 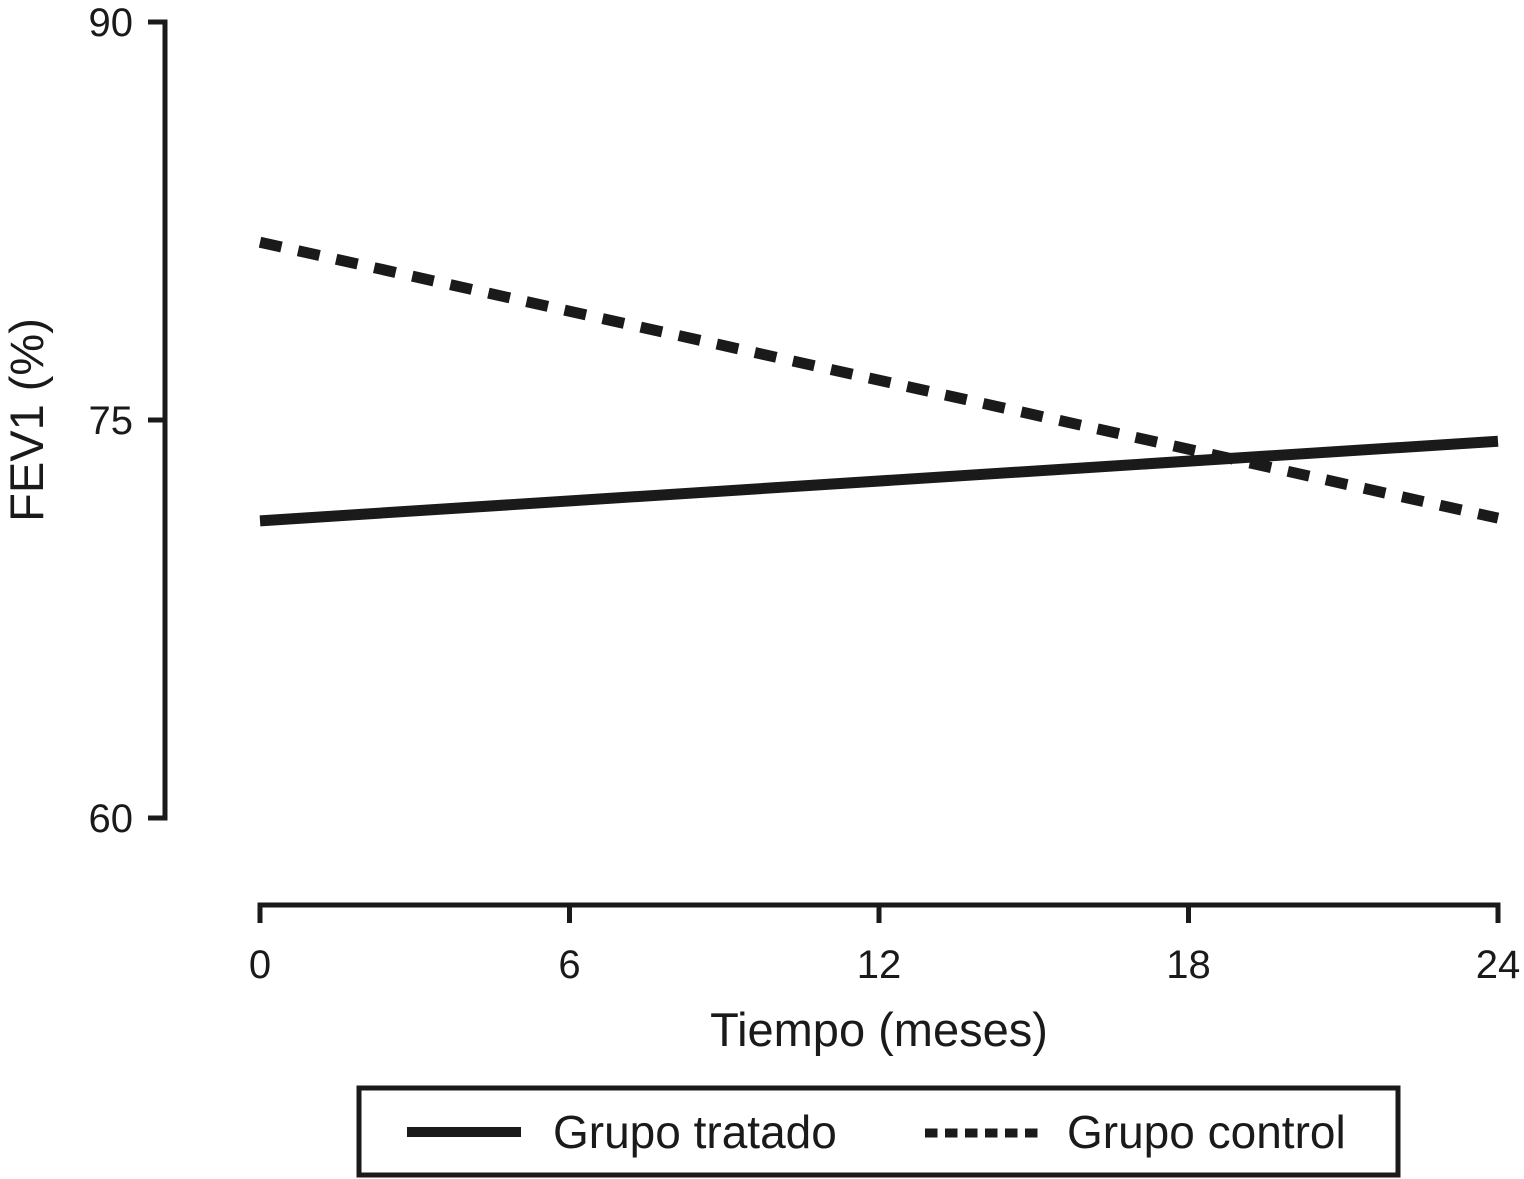 What do you see at coordinates (569, 965) in the screenshot?
I see `x-tick-label-6: 6` at bounding box center [569, 965].